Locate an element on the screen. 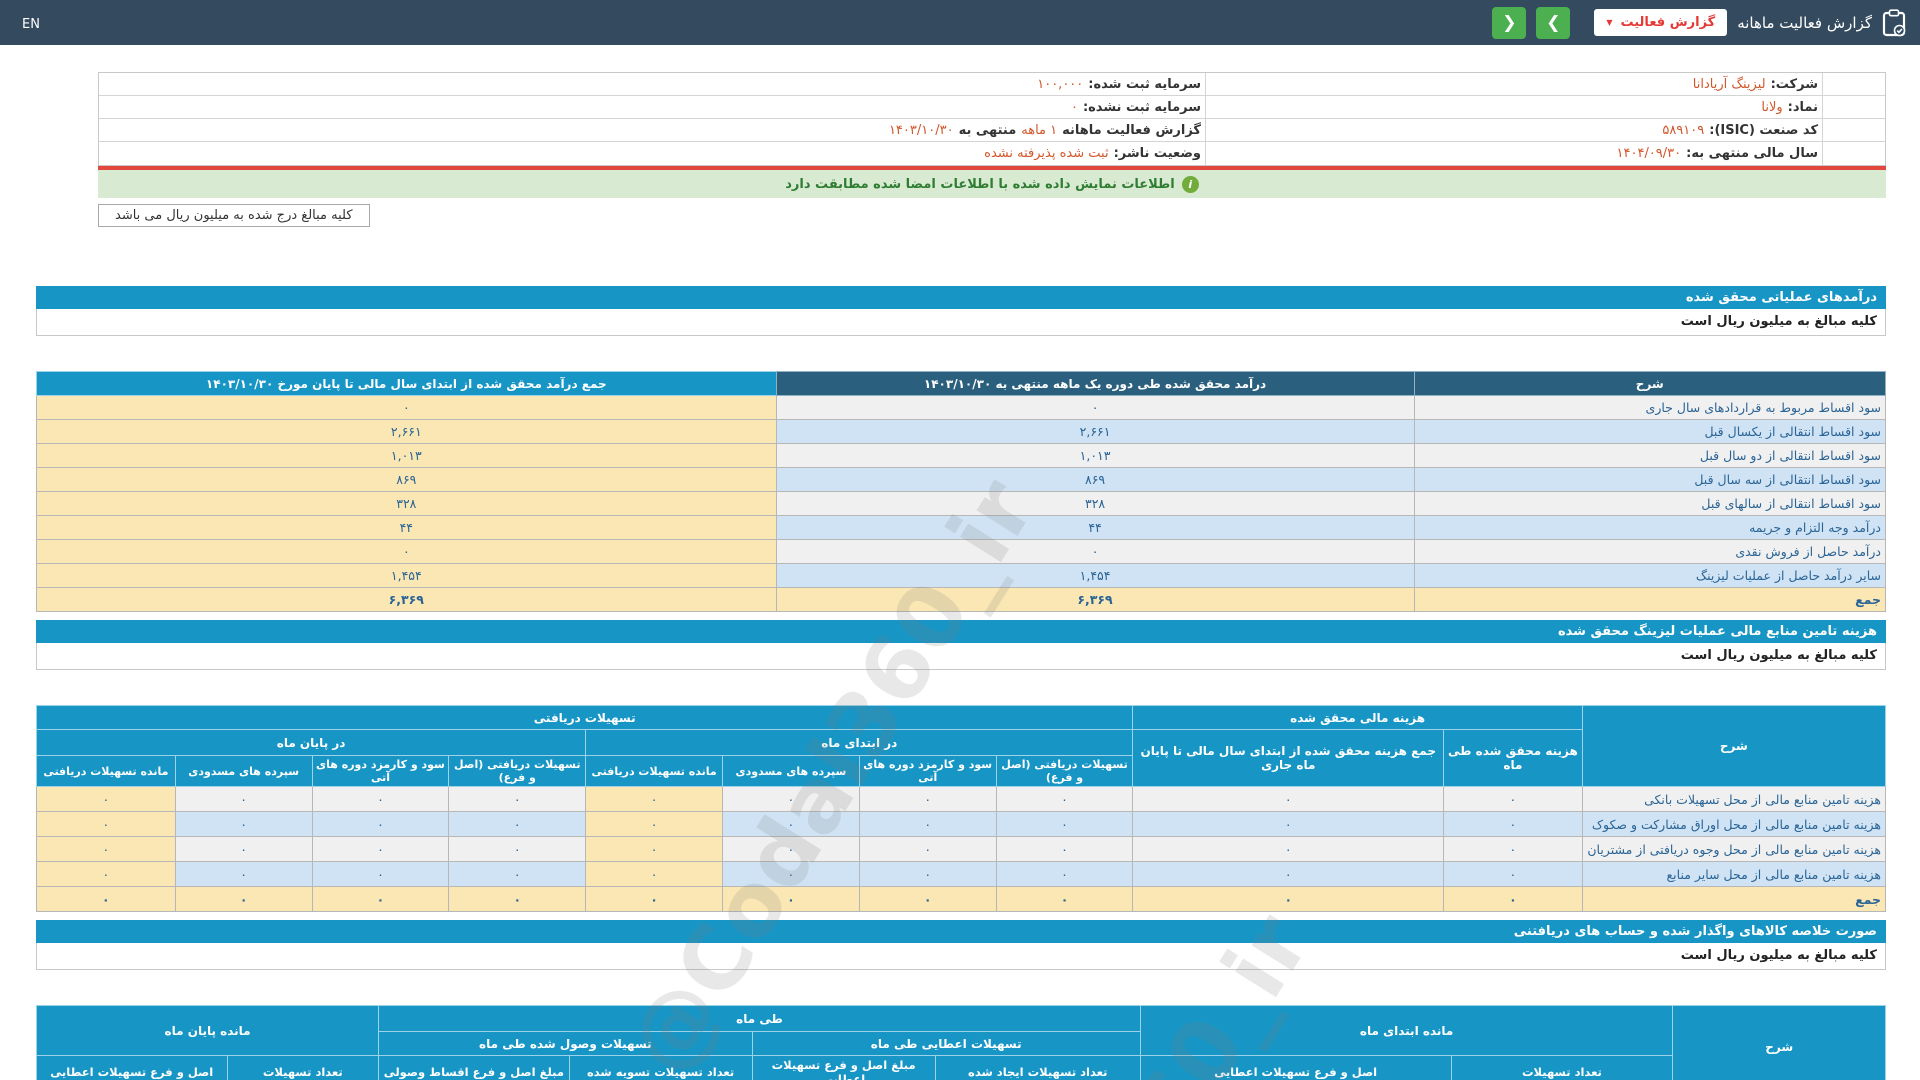  income-row-label: درآمد وجه التزام و جریمه is located at coordinates (1650, 527).